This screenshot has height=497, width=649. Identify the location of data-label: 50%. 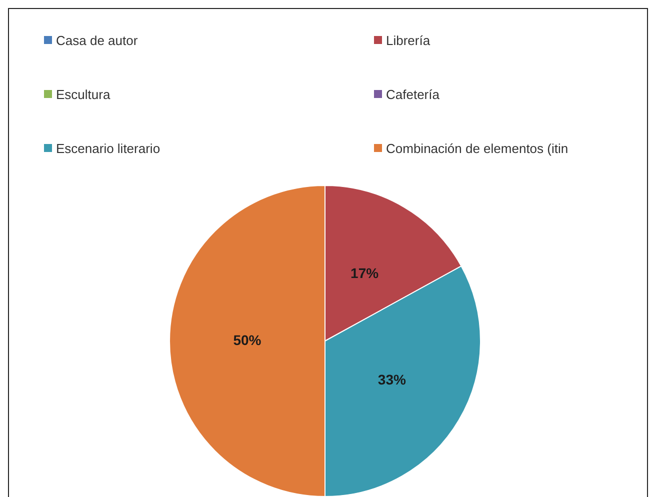
(247, 340).